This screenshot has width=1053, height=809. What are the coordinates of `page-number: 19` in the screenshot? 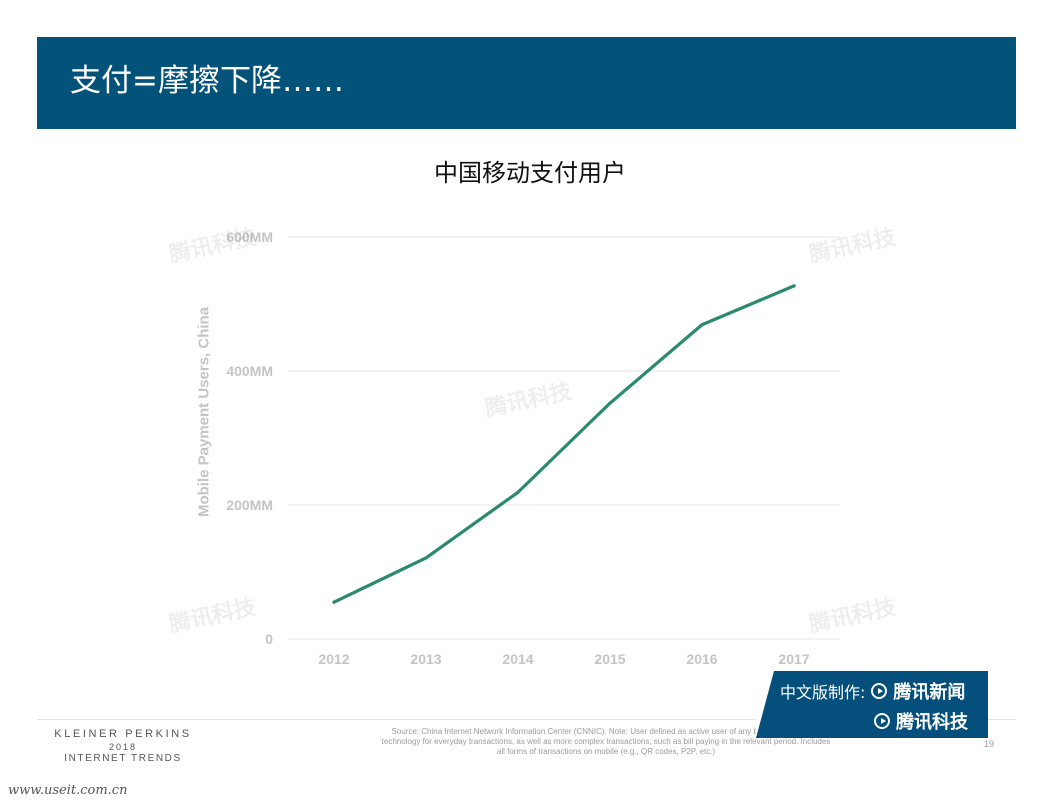 It's located at (989, 744).